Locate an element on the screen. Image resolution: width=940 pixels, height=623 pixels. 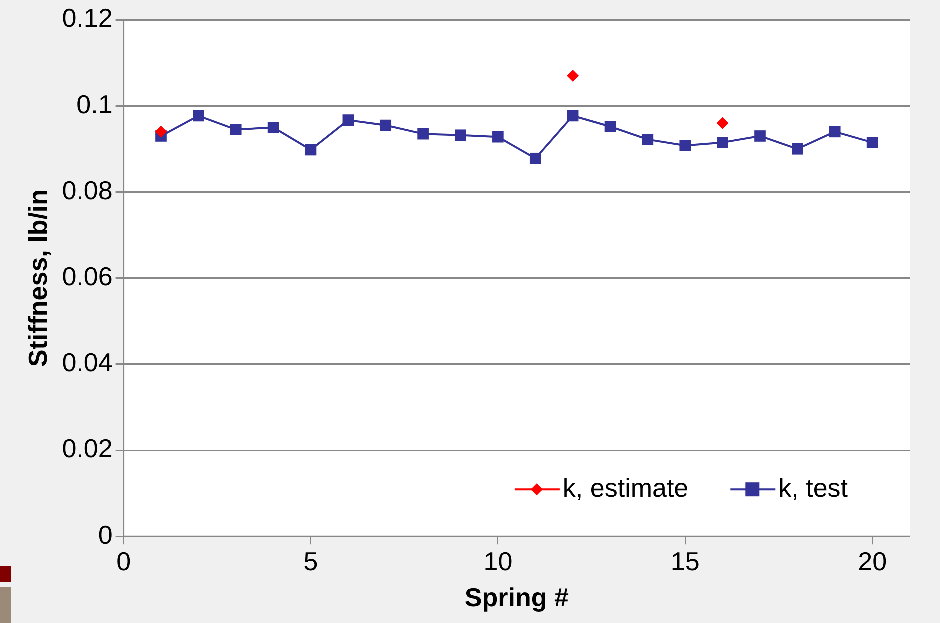
y-tick-label: 0.04 is located at coordinates (87, 363).